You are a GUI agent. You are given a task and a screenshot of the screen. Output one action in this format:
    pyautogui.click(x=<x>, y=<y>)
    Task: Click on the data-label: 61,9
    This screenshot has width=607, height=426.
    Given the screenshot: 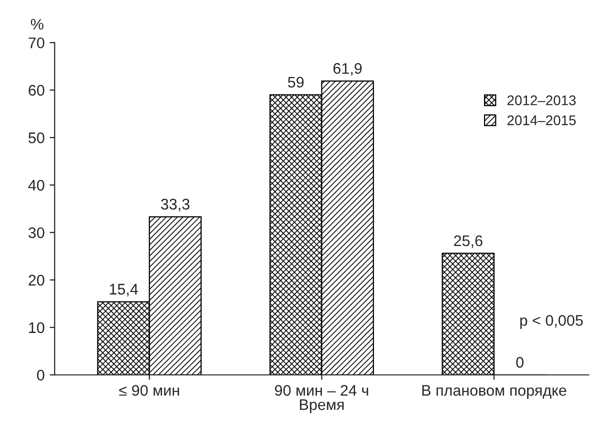 What is the action you would take?
    pyautogui.click(x=347, y=69)
    